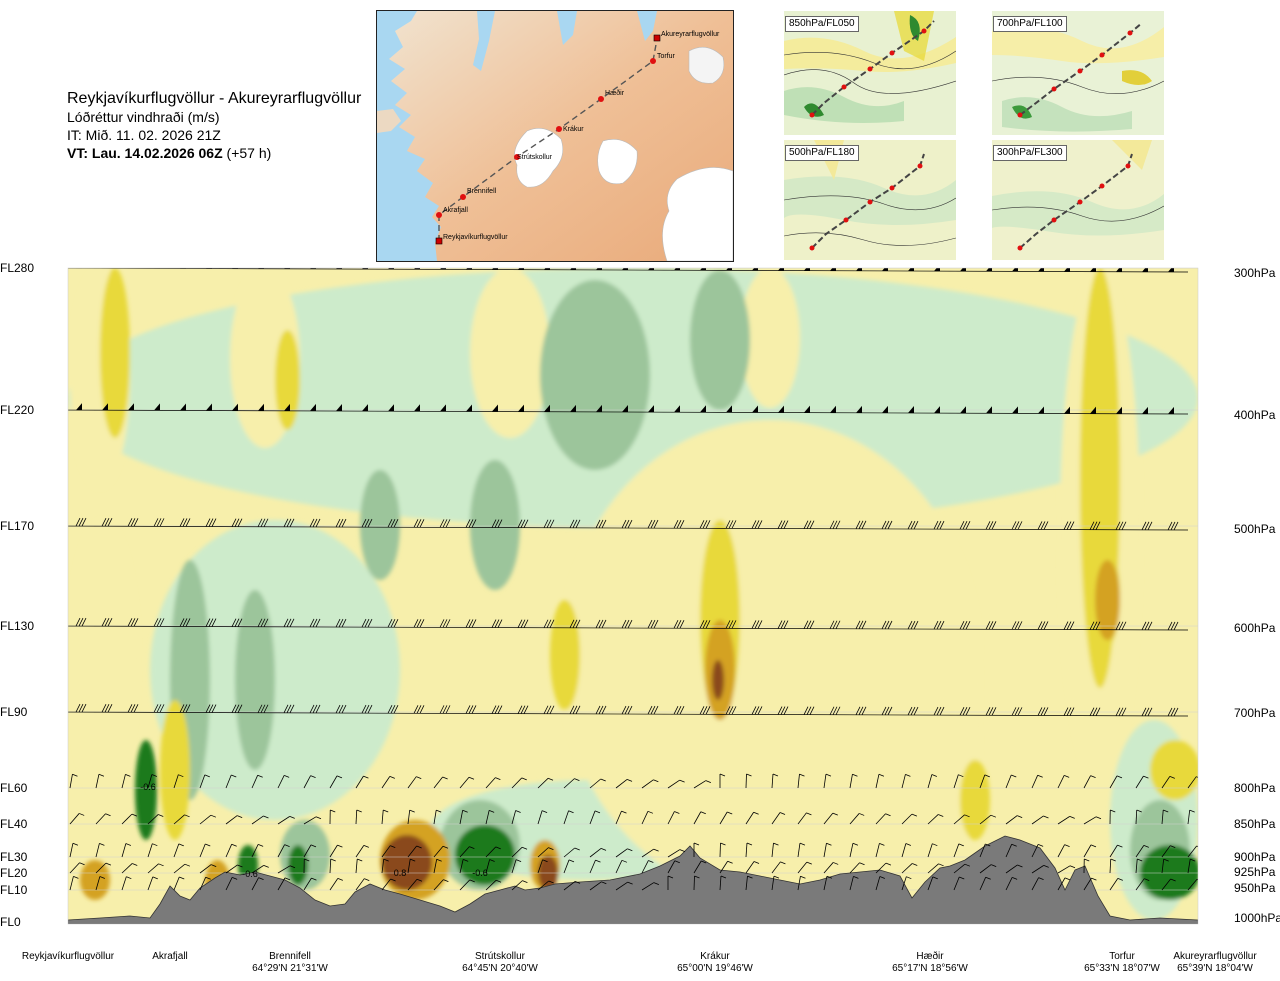 The width and height of the screenshot is (1280, 981). I want to click on right-axis-label: 600hPa, so click(1255, 628).